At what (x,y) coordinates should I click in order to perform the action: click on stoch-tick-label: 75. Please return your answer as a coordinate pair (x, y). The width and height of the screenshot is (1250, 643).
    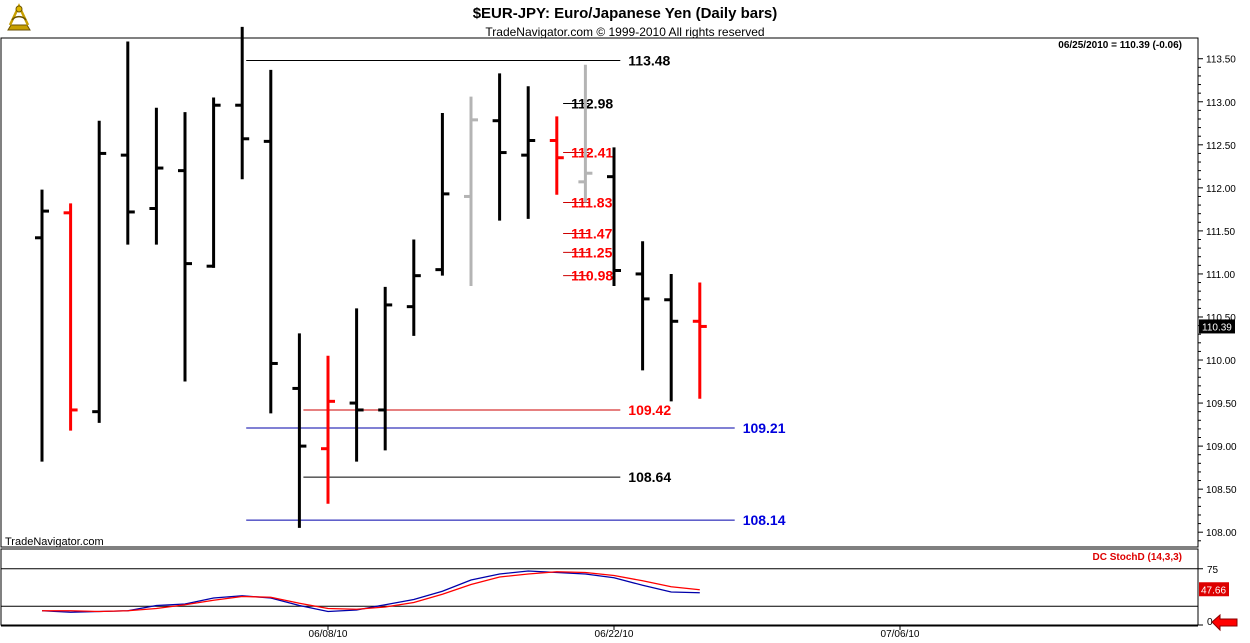
    Looking at the image, I should click on (1213, 570).